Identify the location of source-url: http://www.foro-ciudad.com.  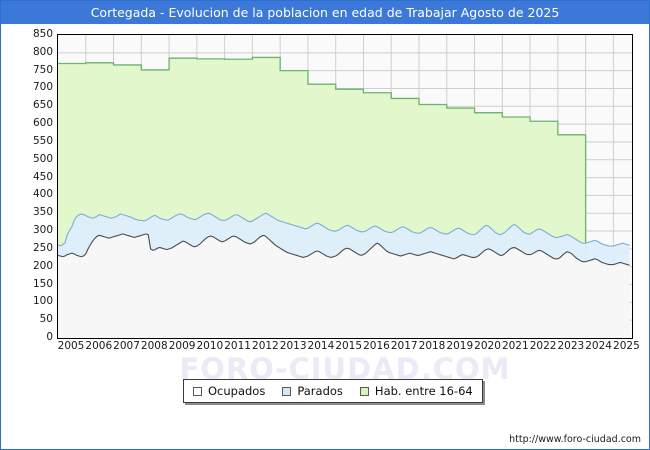
(575, 439).